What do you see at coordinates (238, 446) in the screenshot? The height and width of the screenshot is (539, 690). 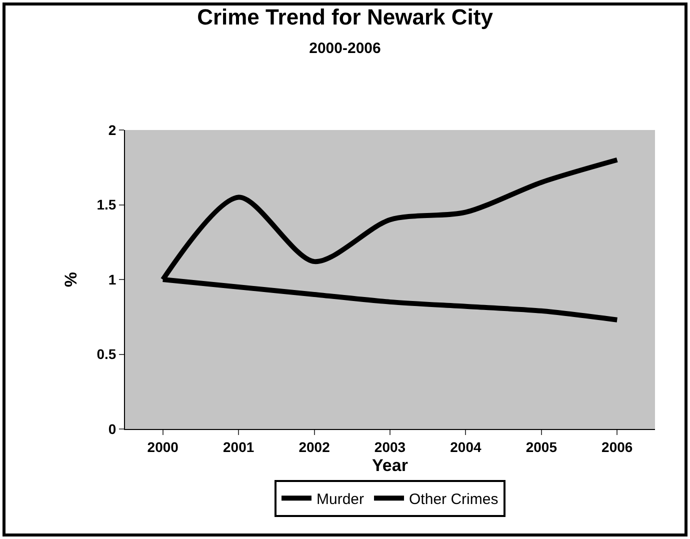 I see `x-tick-label: 2001` at bounding box center [238, 446].